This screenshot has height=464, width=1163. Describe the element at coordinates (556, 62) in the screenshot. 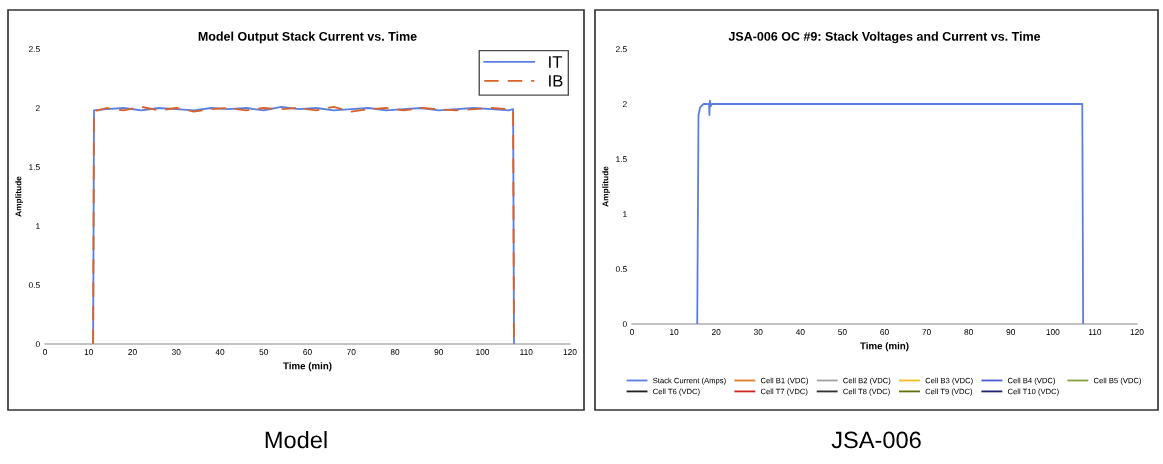

I see `legend-label: IT` at that location.